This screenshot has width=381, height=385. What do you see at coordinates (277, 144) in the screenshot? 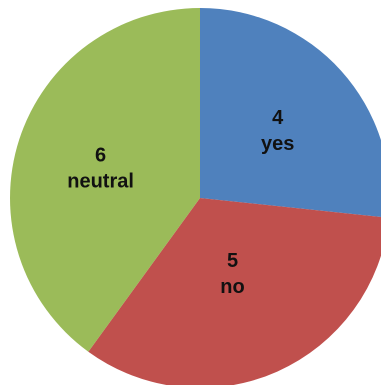
I see `slice-label-yes: yes` at bounding box center [277, 144].